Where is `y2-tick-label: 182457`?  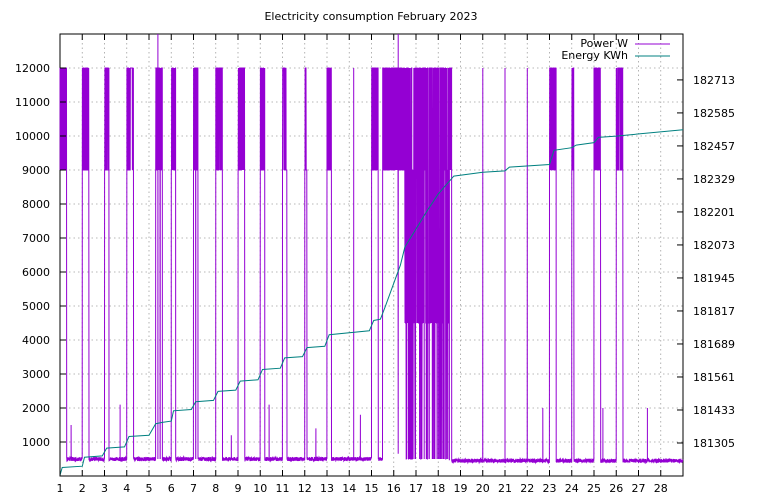
y2-tick-label: 182457 is located at coordinates (714, 146).